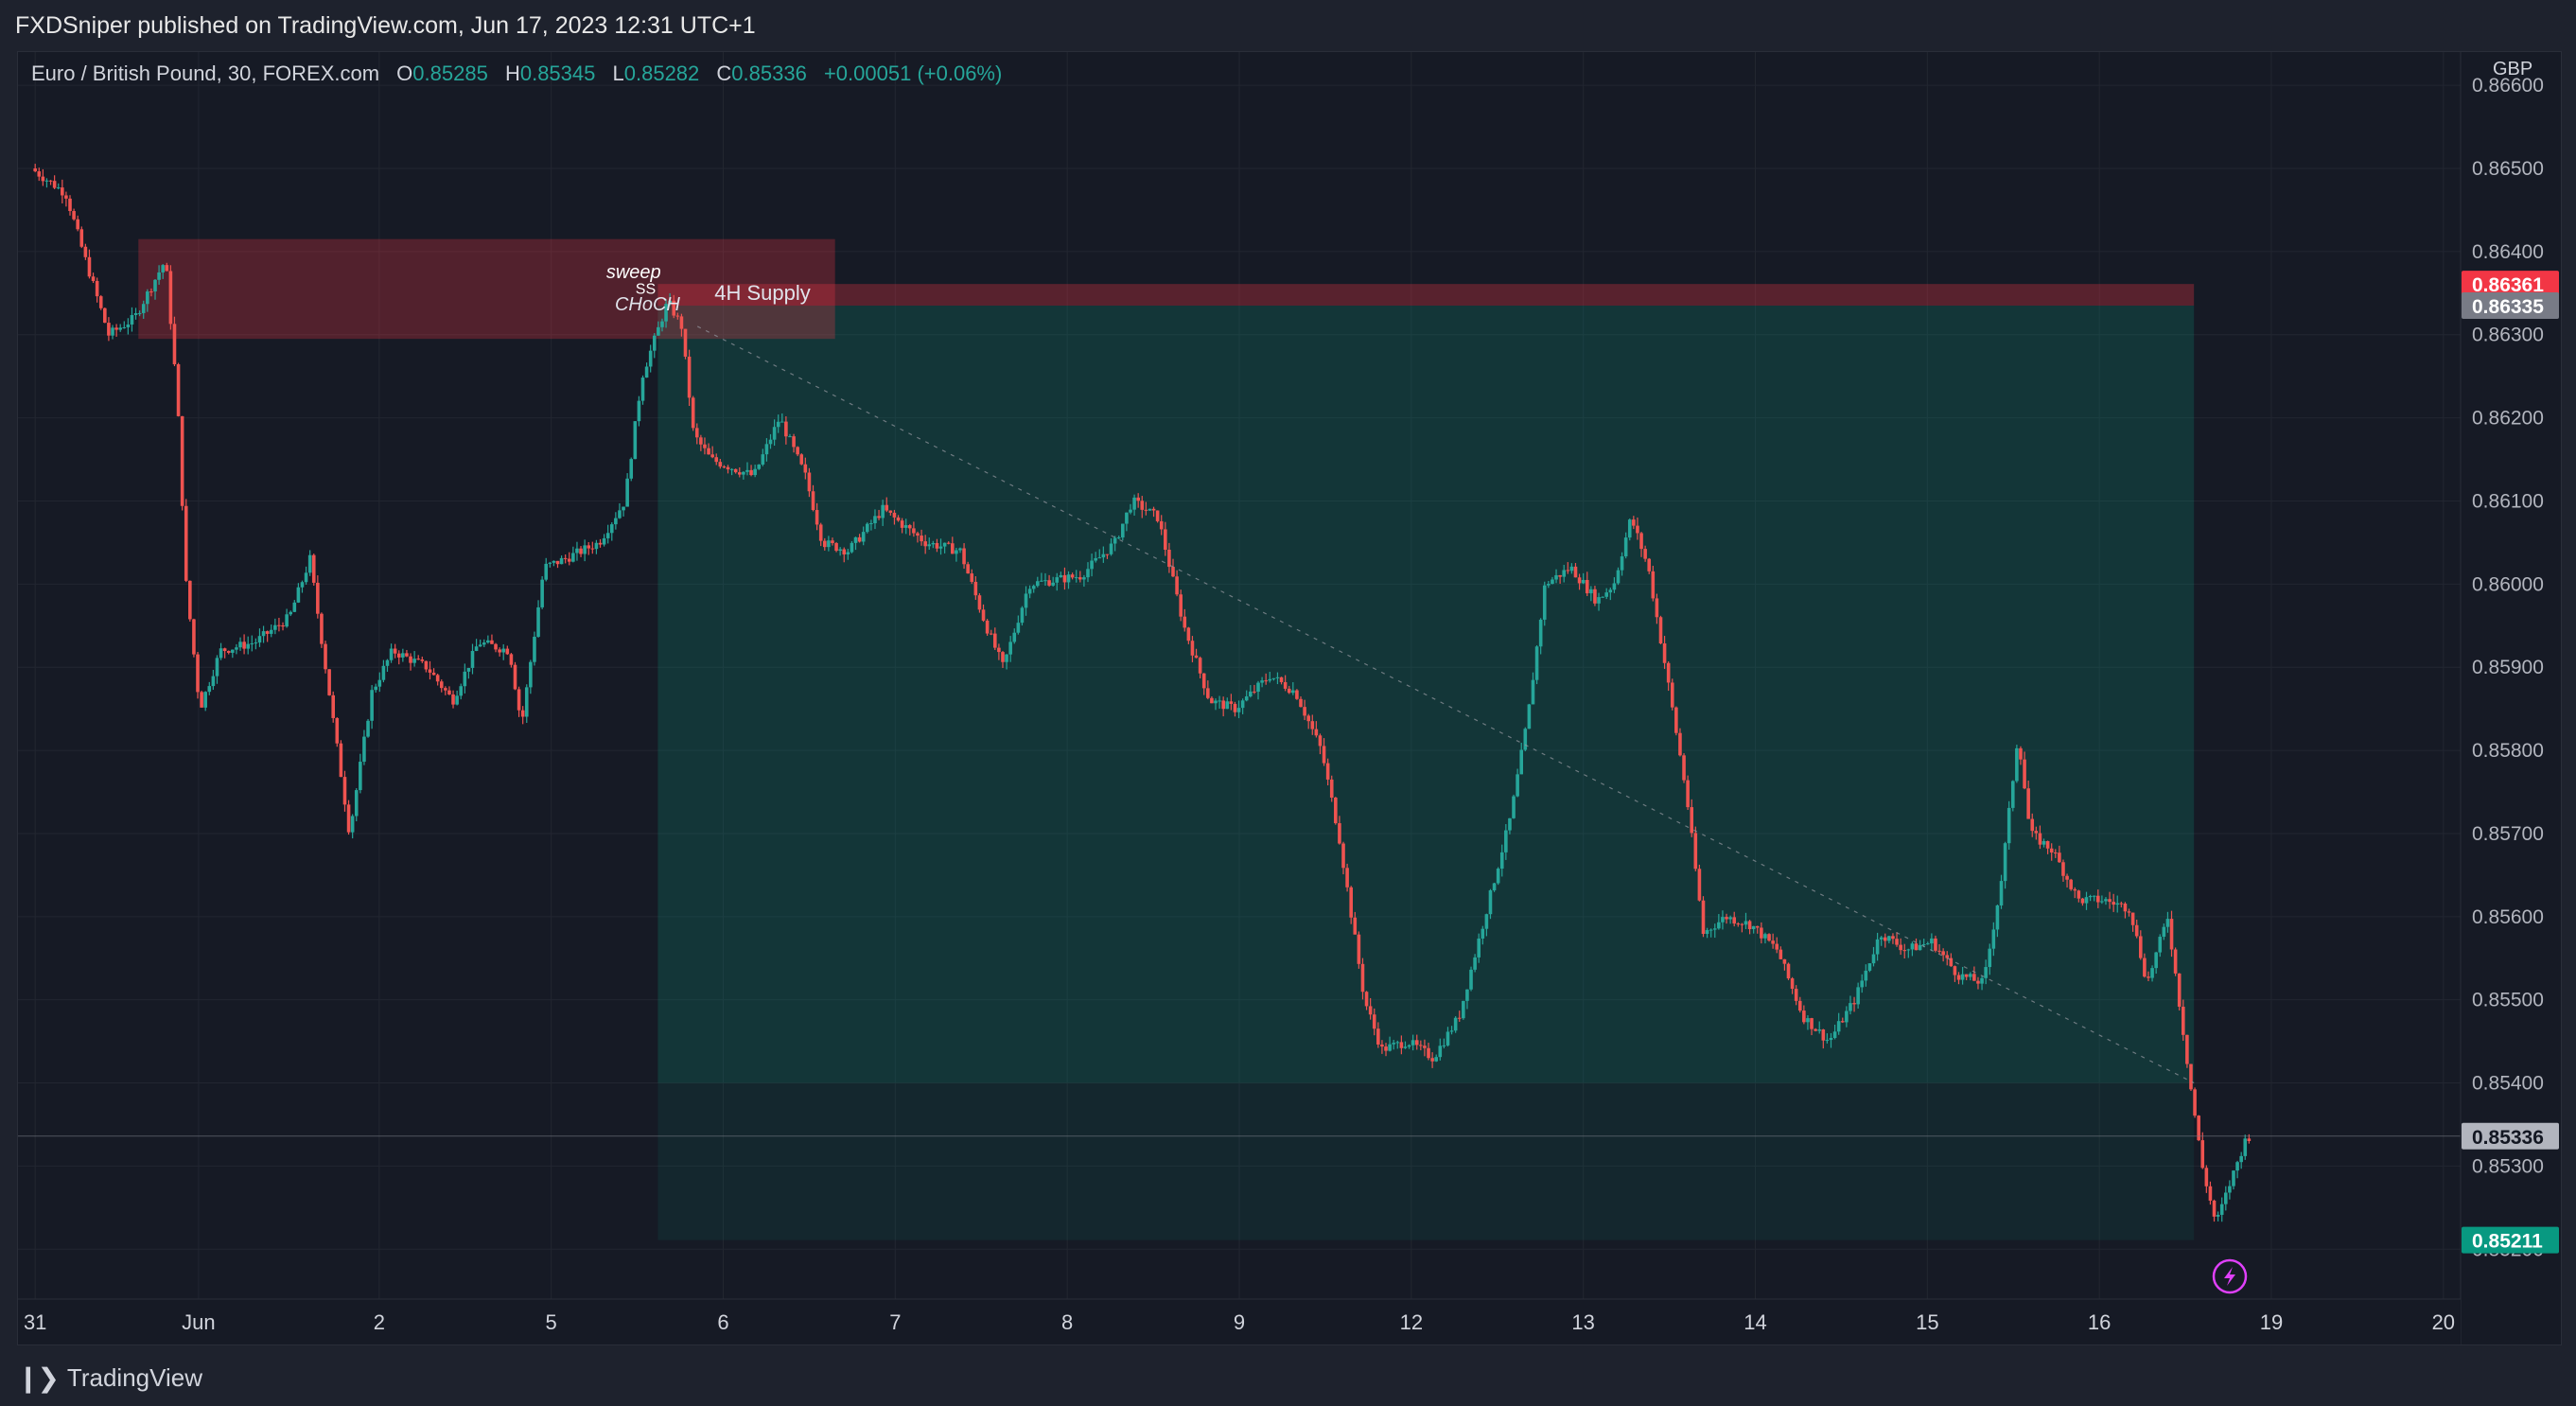 This screenshot has width=2576, height=1406. Describe the element at coordinates (2230, 1276) in the screenshot. I see `lightning-icon` at that location.